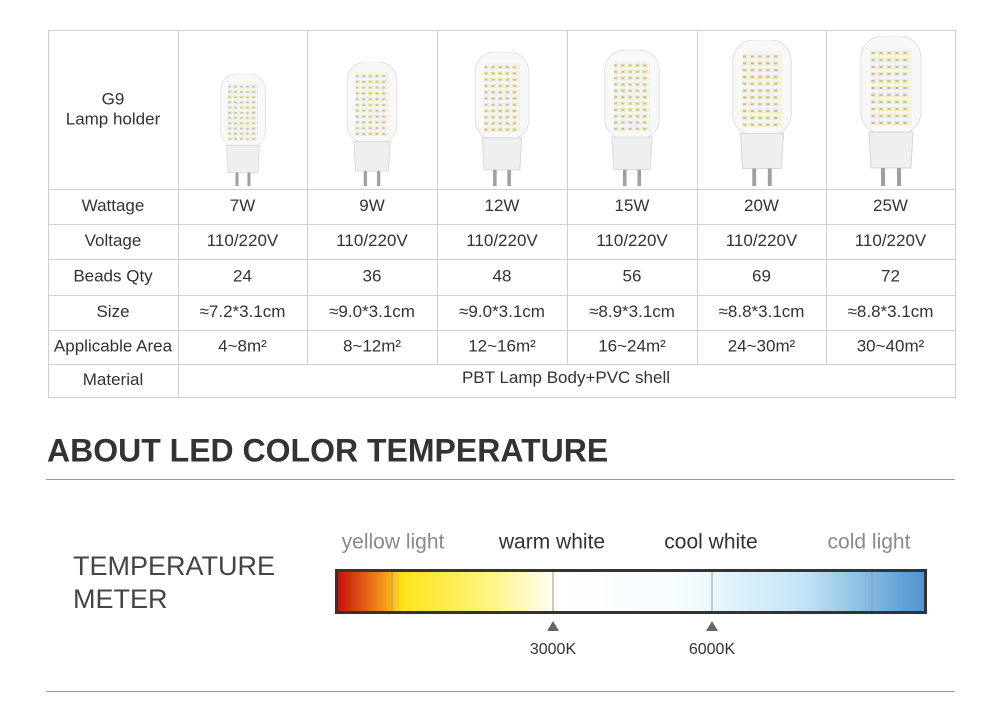  Describe the element at coordinates (243, 311) in the screenshot. I see `cell-value: ≈7.2*3.1cm` at that location.